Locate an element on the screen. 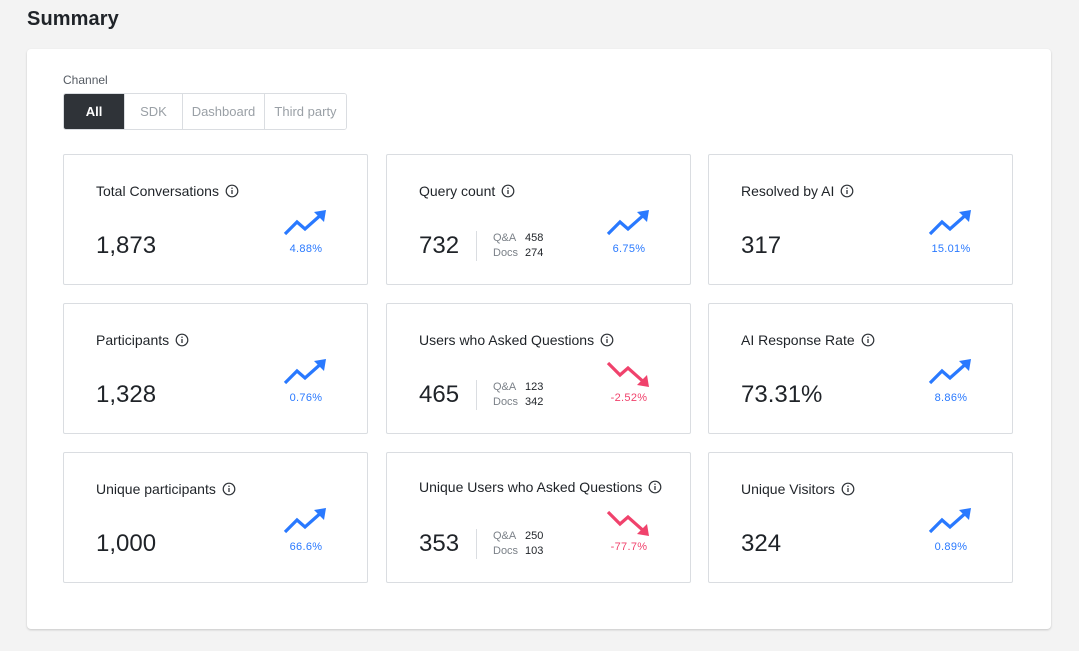 This screenshot has height=651, width=1079. metric-title: Users who Asked Questions is located at coordinates (544, 340).